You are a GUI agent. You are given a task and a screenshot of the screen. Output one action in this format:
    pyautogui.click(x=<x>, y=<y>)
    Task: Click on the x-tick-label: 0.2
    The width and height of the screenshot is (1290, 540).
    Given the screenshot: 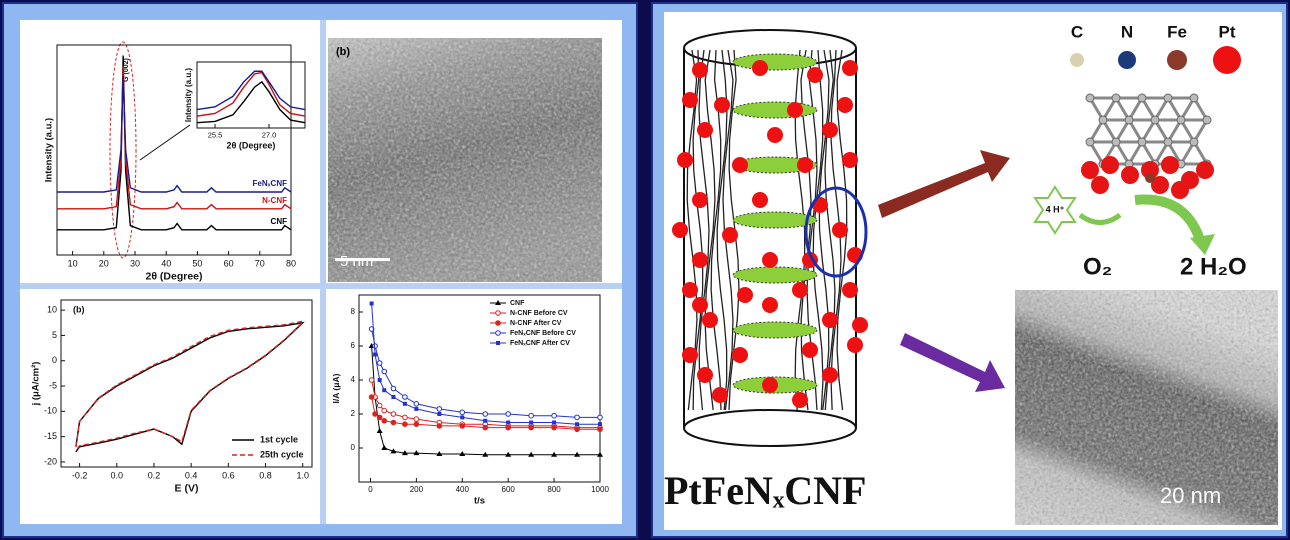 What is the action you would take?
    pyautogui.click(x=154, y=475)
    